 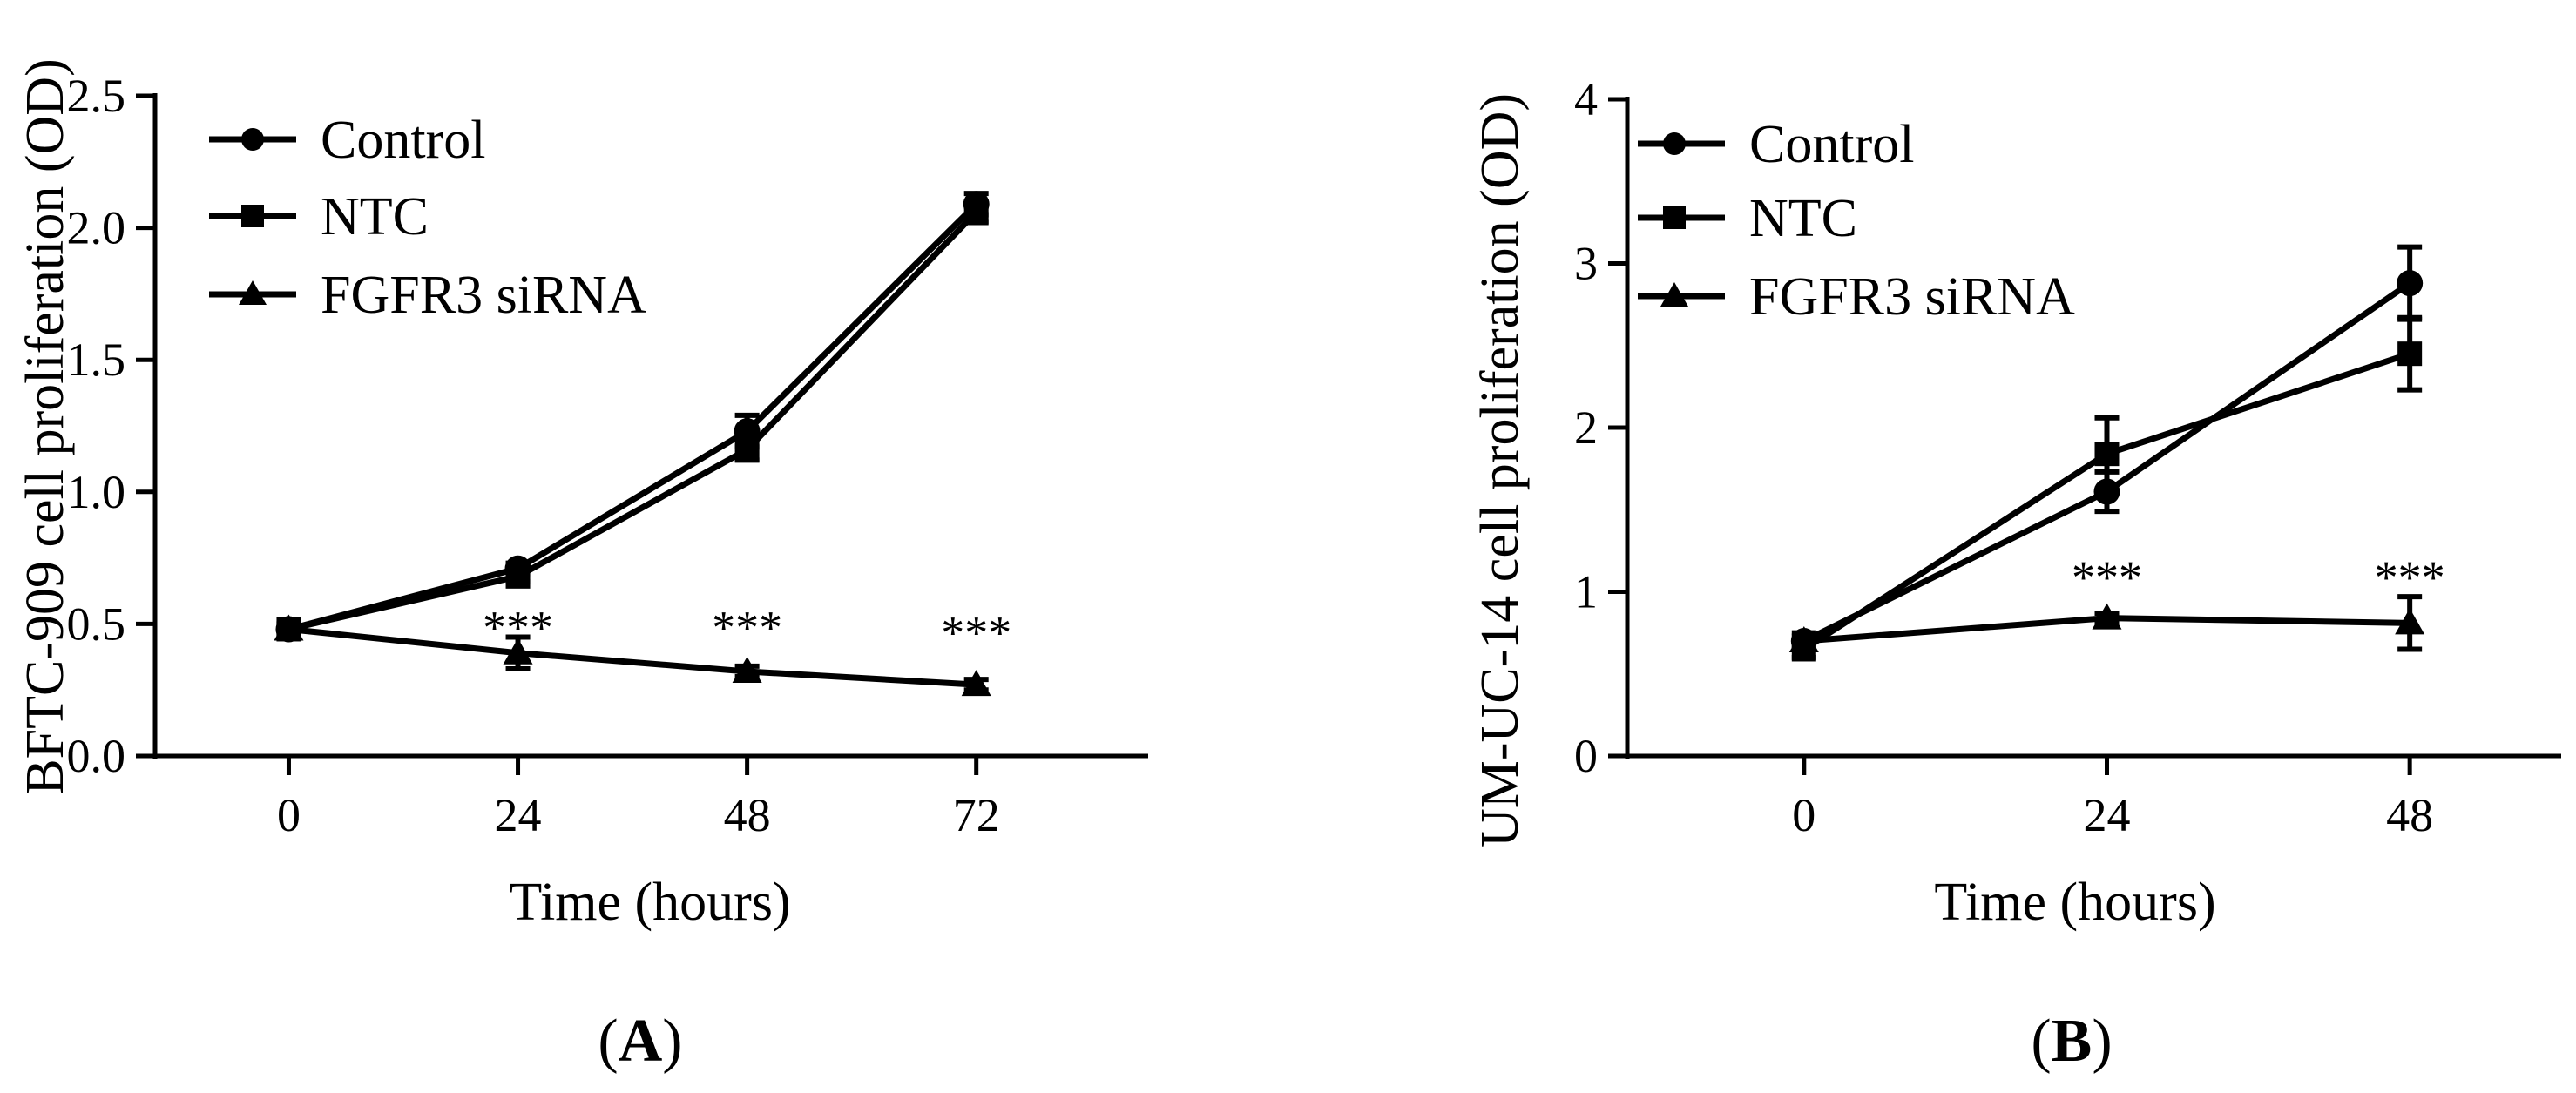 What do you see at coordinates (96, 492) in the screenshot?
I see `panel-a-y-tick-label: 1.0` at bounding box center [96, 492].